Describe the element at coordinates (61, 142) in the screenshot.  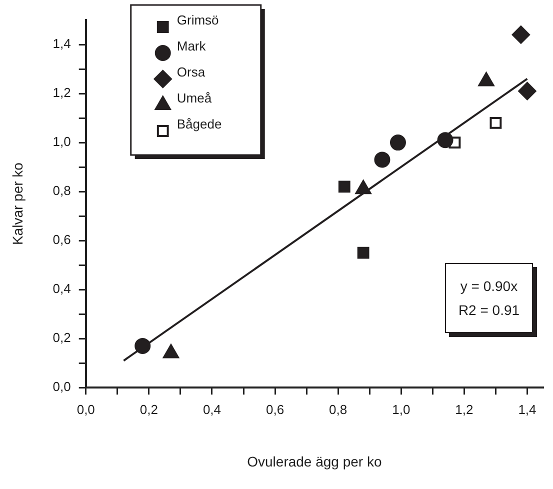
I see `y-tick-label: 1,0` at that location.